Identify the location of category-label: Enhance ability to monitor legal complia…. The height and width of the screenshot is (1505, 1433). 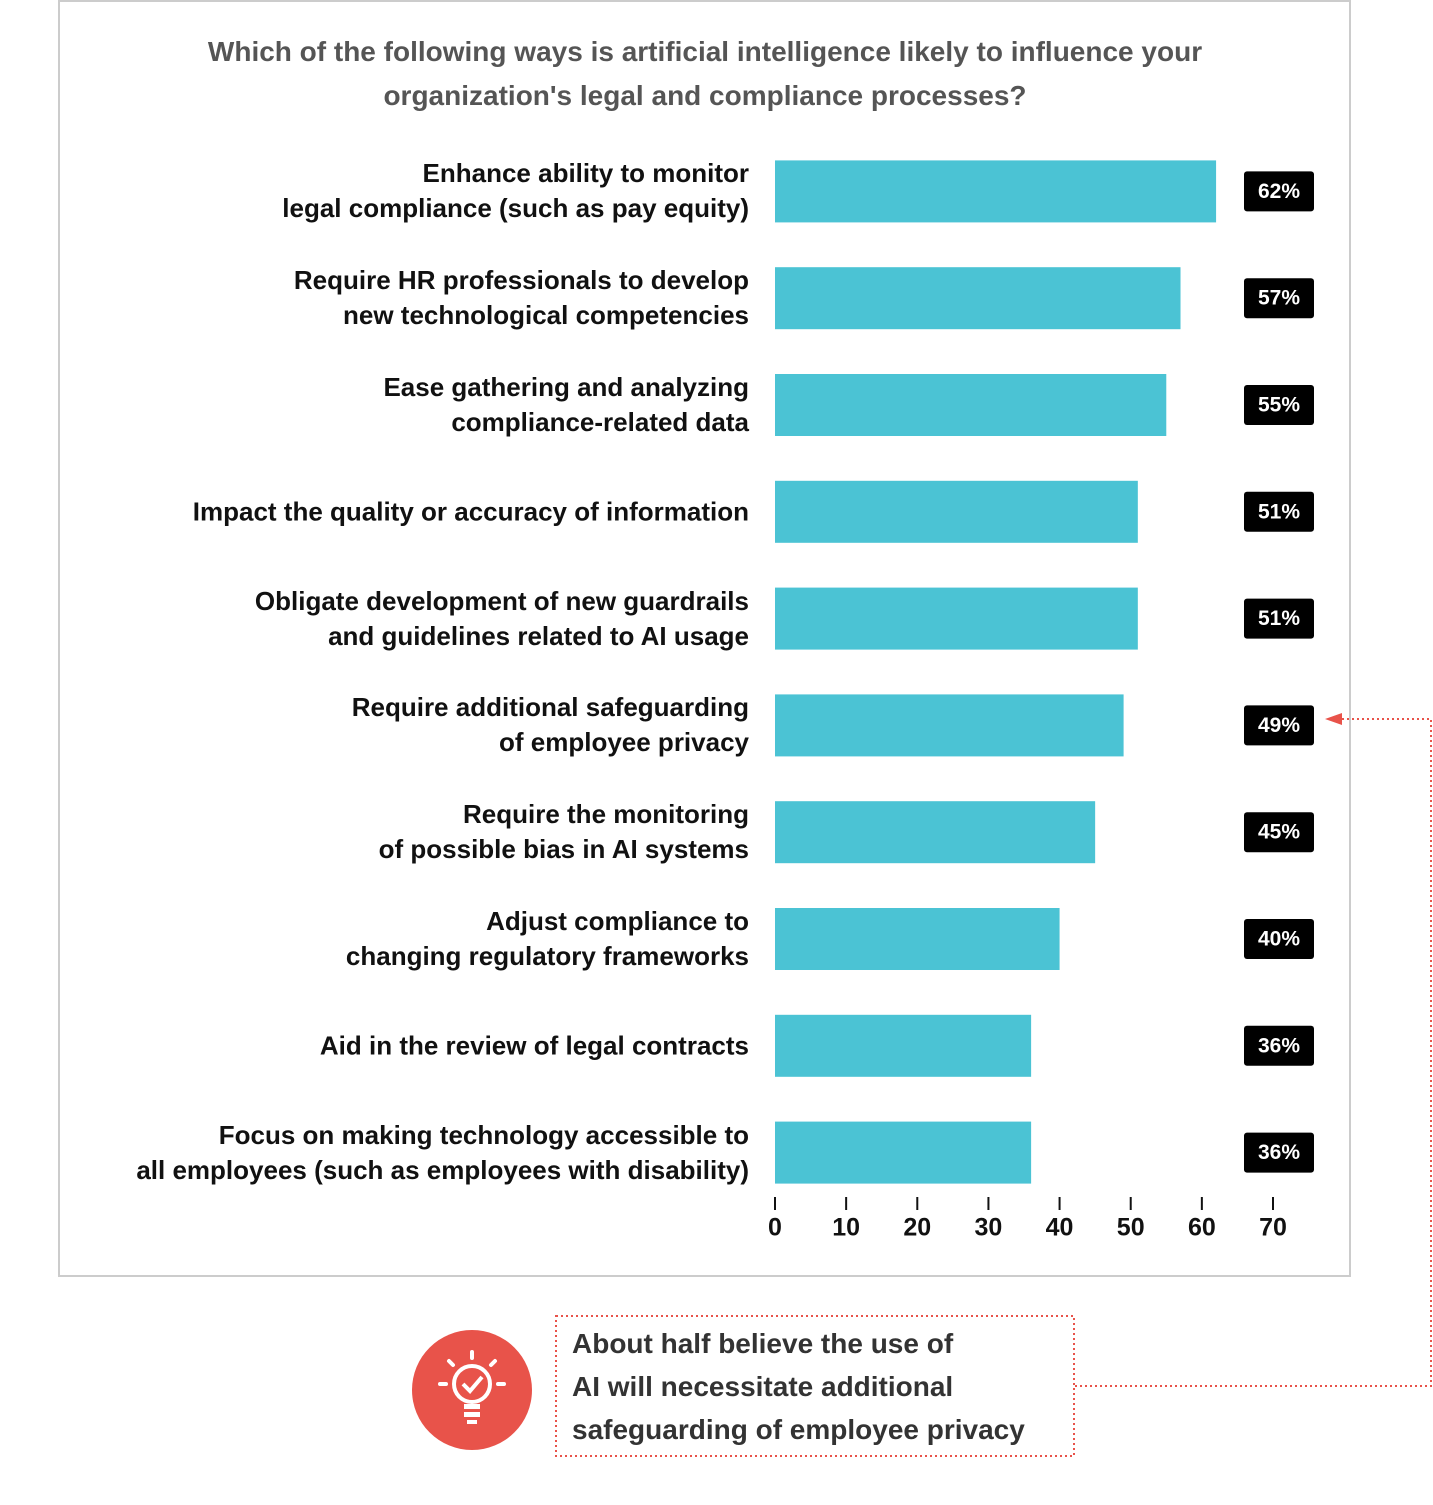
(515, 191).